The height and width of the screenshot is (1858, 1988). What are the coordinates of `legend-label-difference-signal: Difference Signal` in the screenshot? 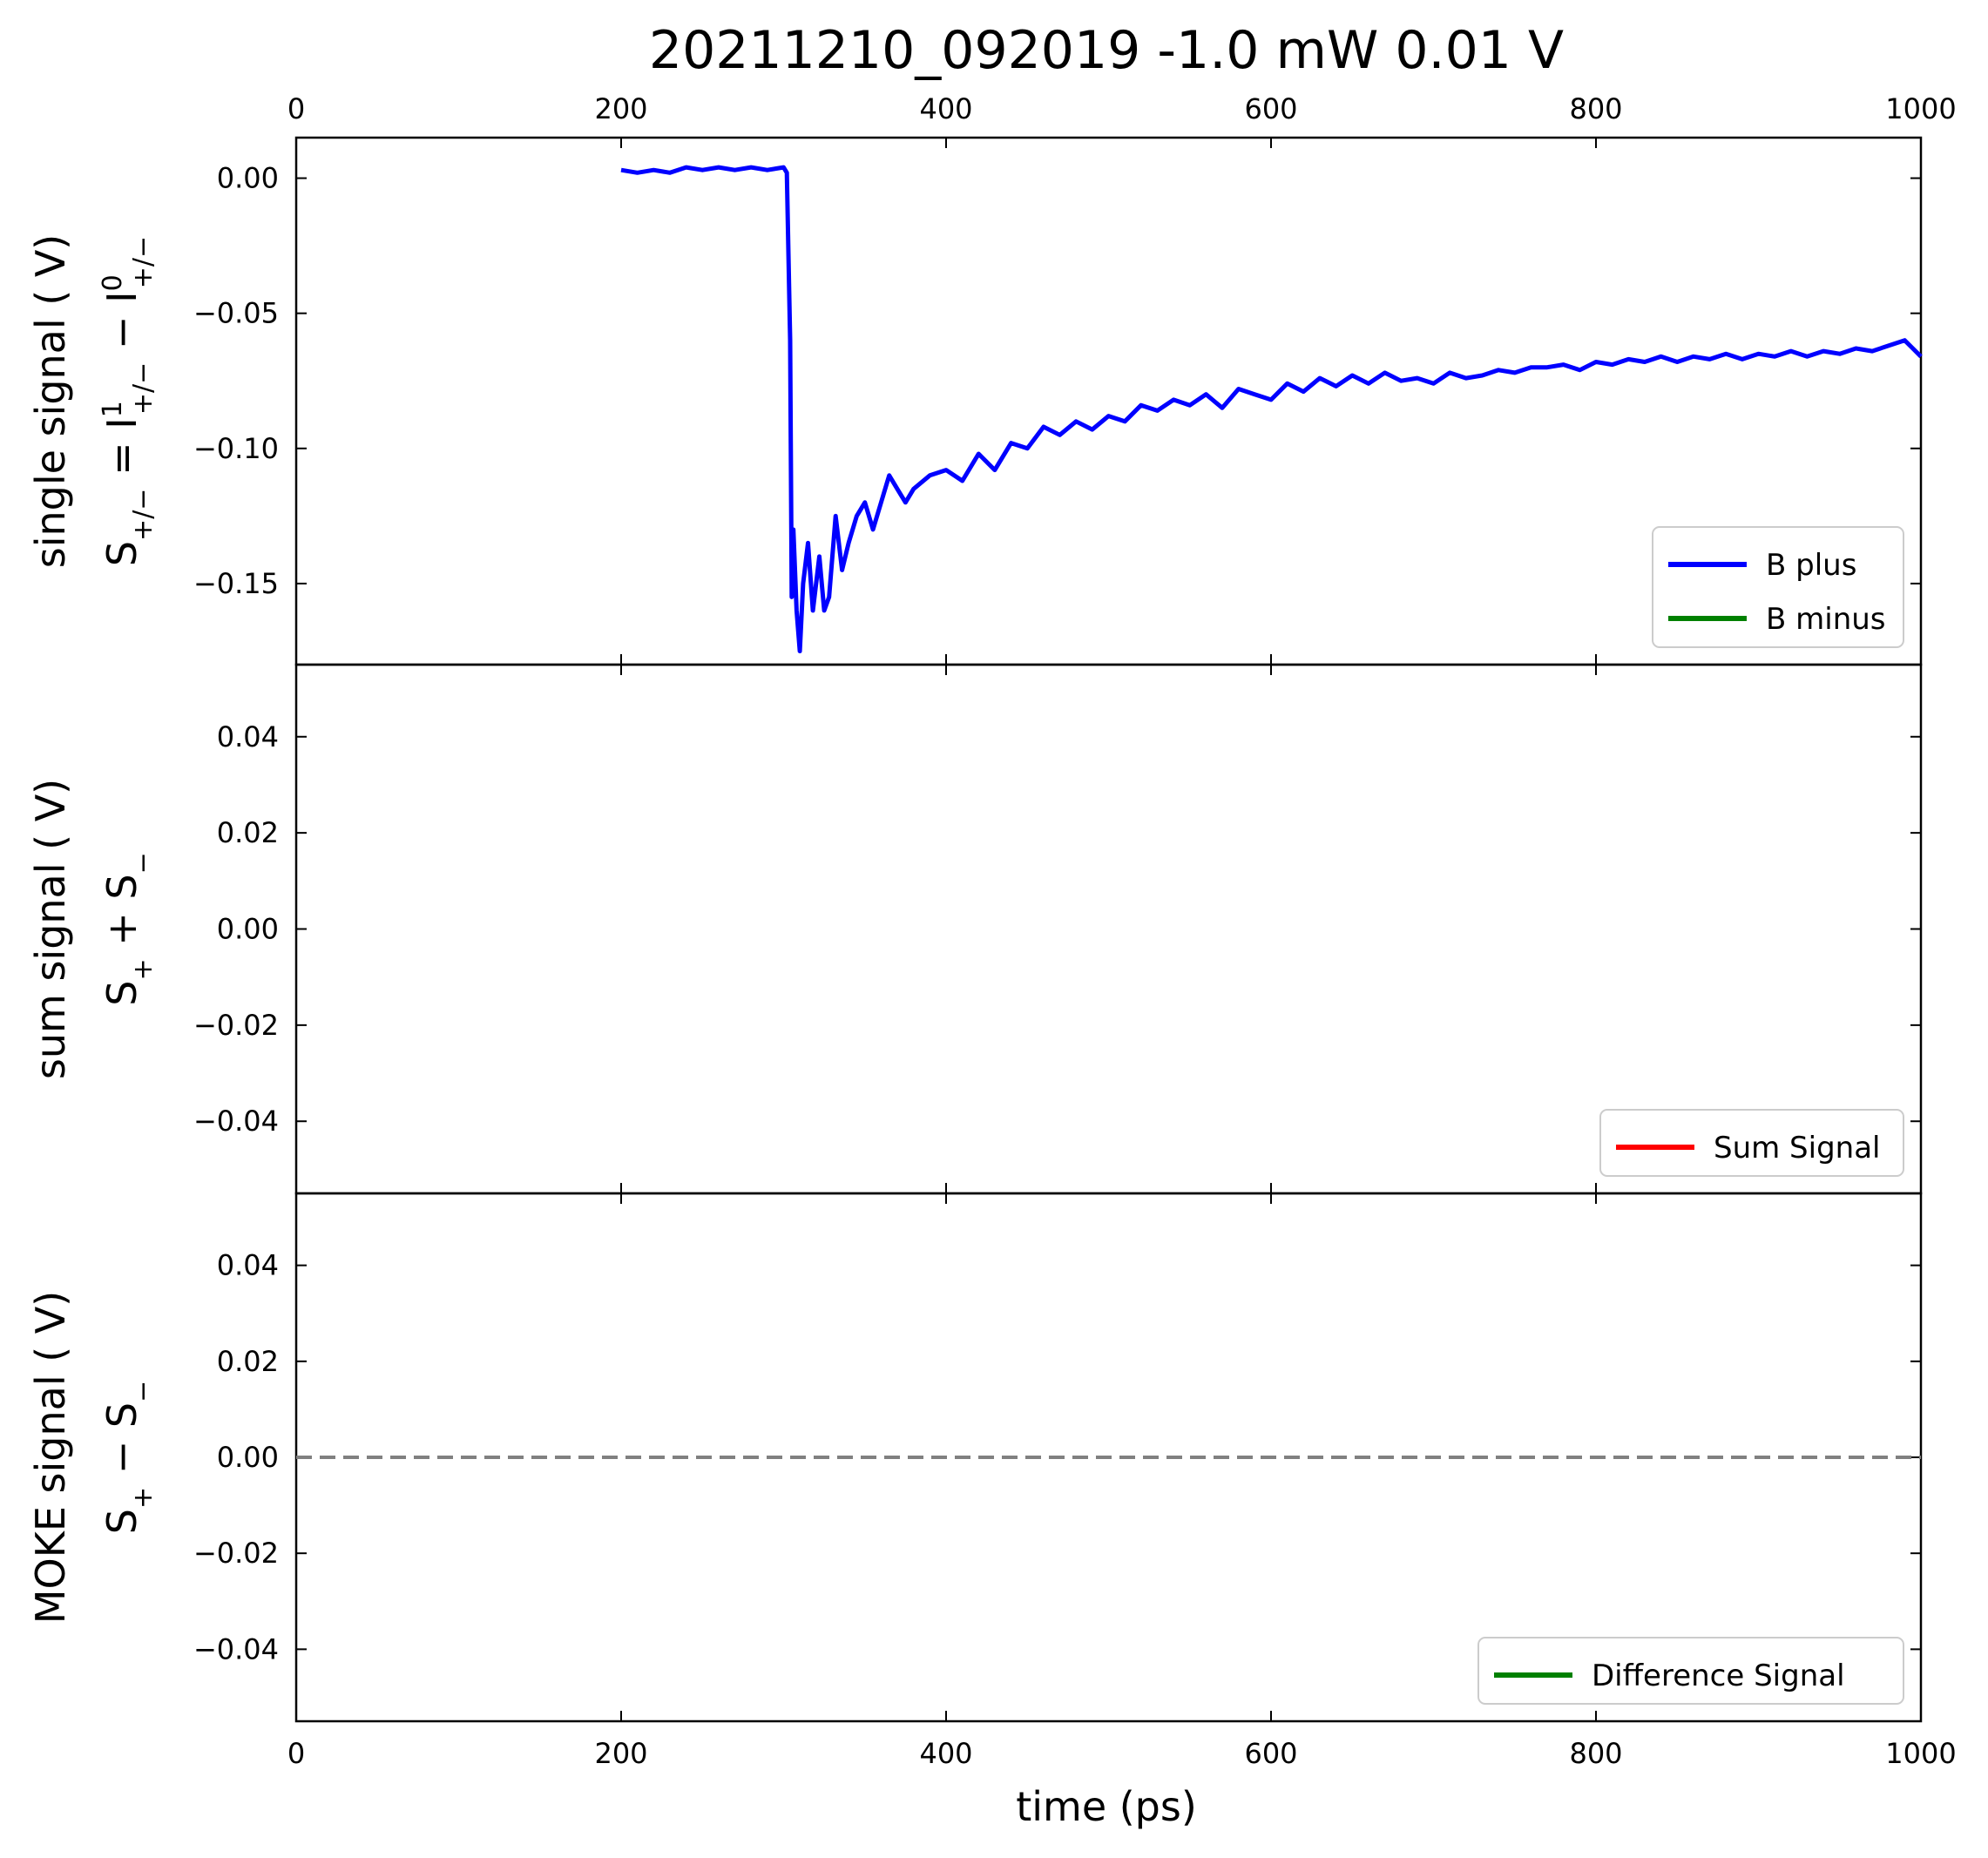 It's located at (1718, 1676).